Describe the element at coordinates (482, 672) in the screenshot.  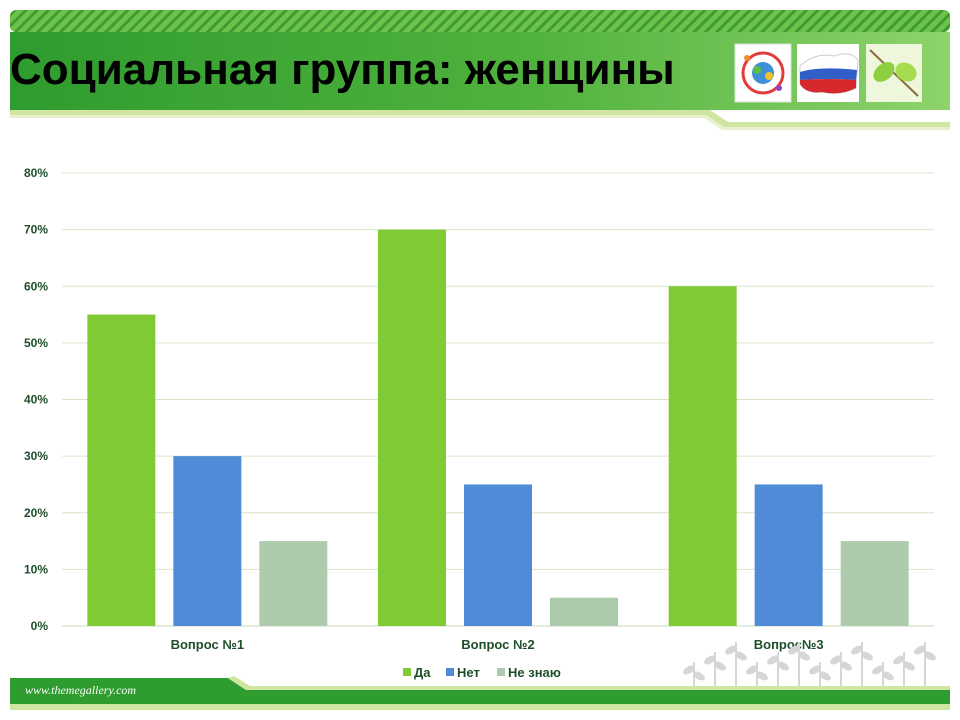
I see `chart-legend: Да Нет Не знаю` at that location.